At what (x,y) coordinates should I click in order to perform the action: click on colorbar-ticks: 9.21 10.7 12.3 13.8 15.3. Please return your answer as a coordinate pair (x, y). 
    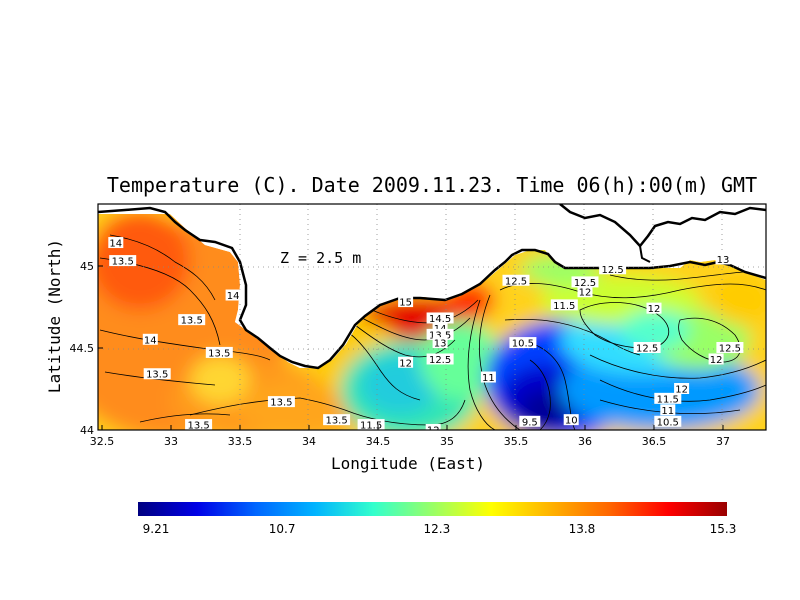
    Looking at the image, I should click on (440, 529).